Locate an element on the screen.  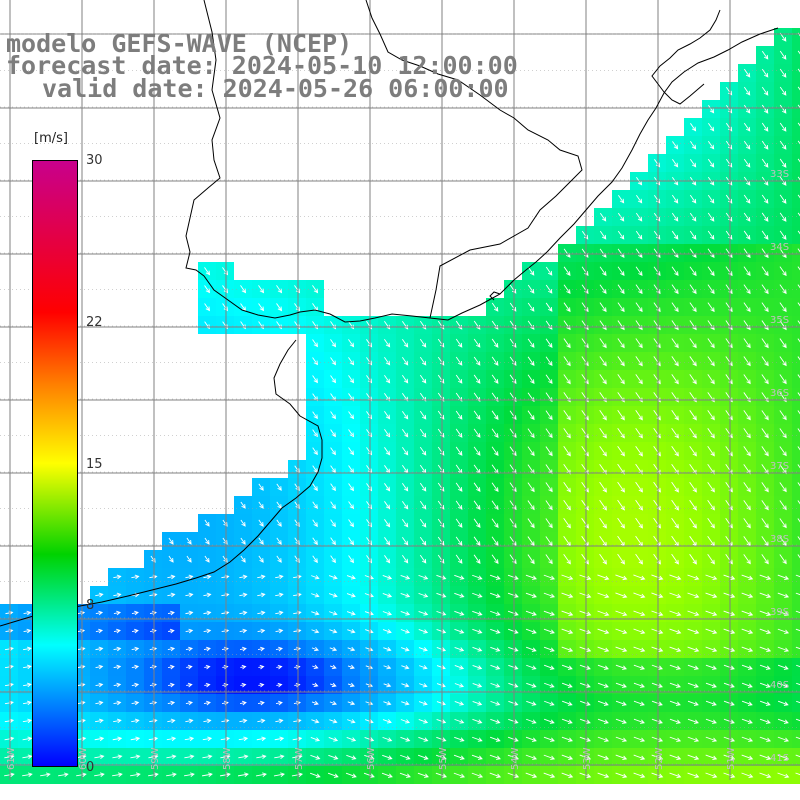
lon-label: 52W is located at coordinates (659, 758).